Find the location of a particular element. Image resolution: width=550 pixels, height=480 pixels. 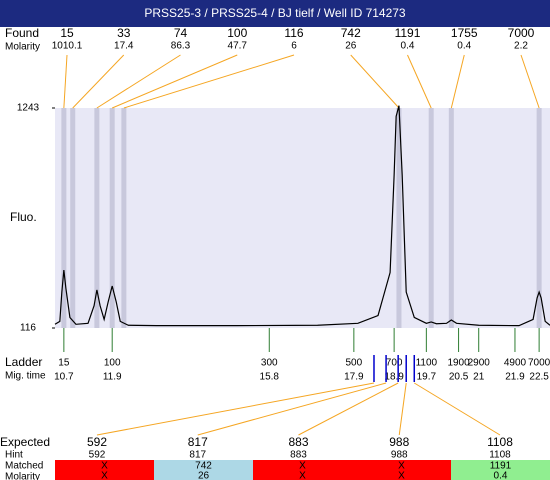

ladder-size: 2900 is located at coordinates (479, 363).